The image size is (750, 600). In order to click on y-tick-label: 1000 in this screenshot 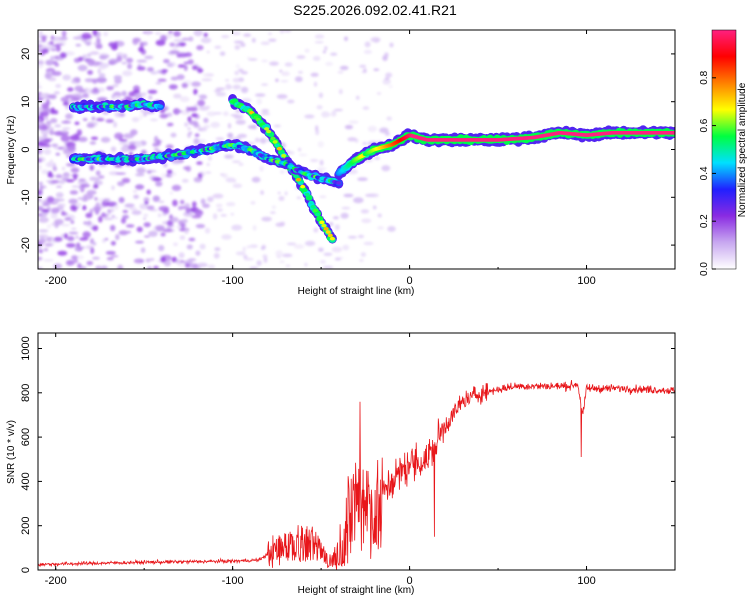, I will do `click(26, 348)`.